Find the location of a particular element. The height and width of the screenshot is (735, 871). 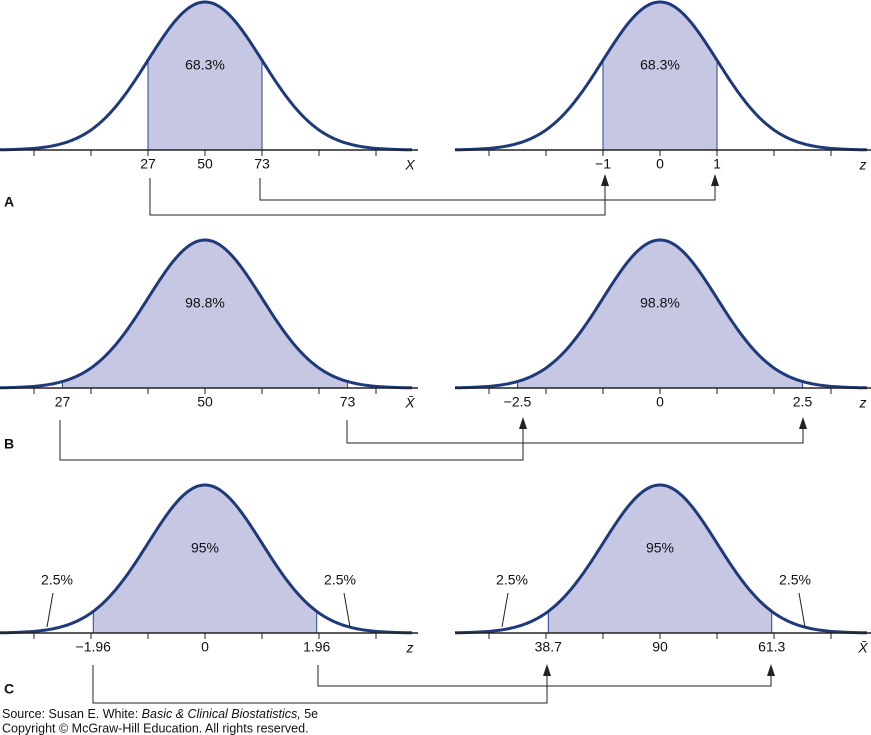

tick-label: 2.5 is located at coordinates (803, 402).